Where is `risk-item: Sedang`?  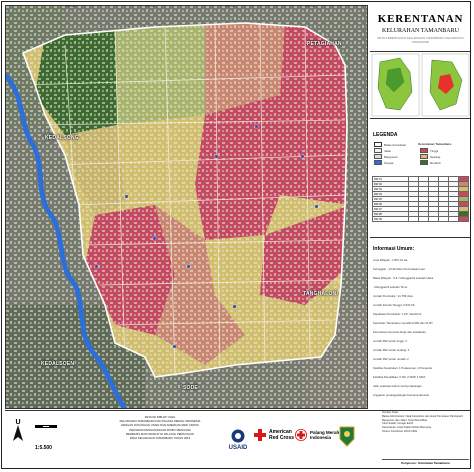
risk-item: Sedang is located at coordinates (430, 156).